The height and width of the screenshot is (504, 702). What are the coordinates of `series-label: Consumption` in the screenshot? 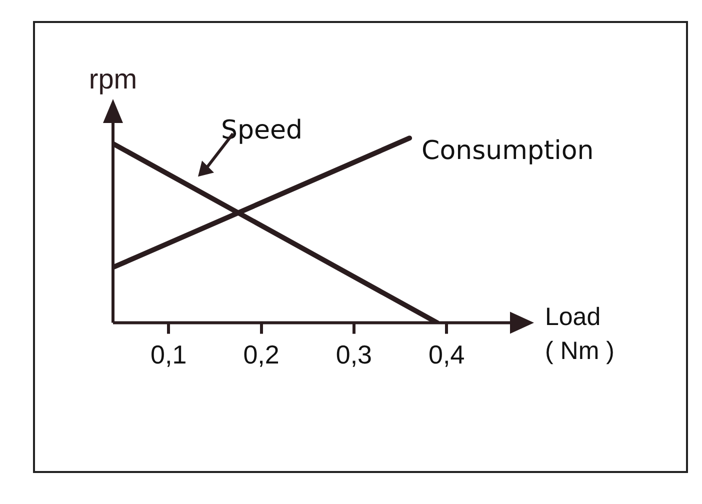 It's located at (508, 151).